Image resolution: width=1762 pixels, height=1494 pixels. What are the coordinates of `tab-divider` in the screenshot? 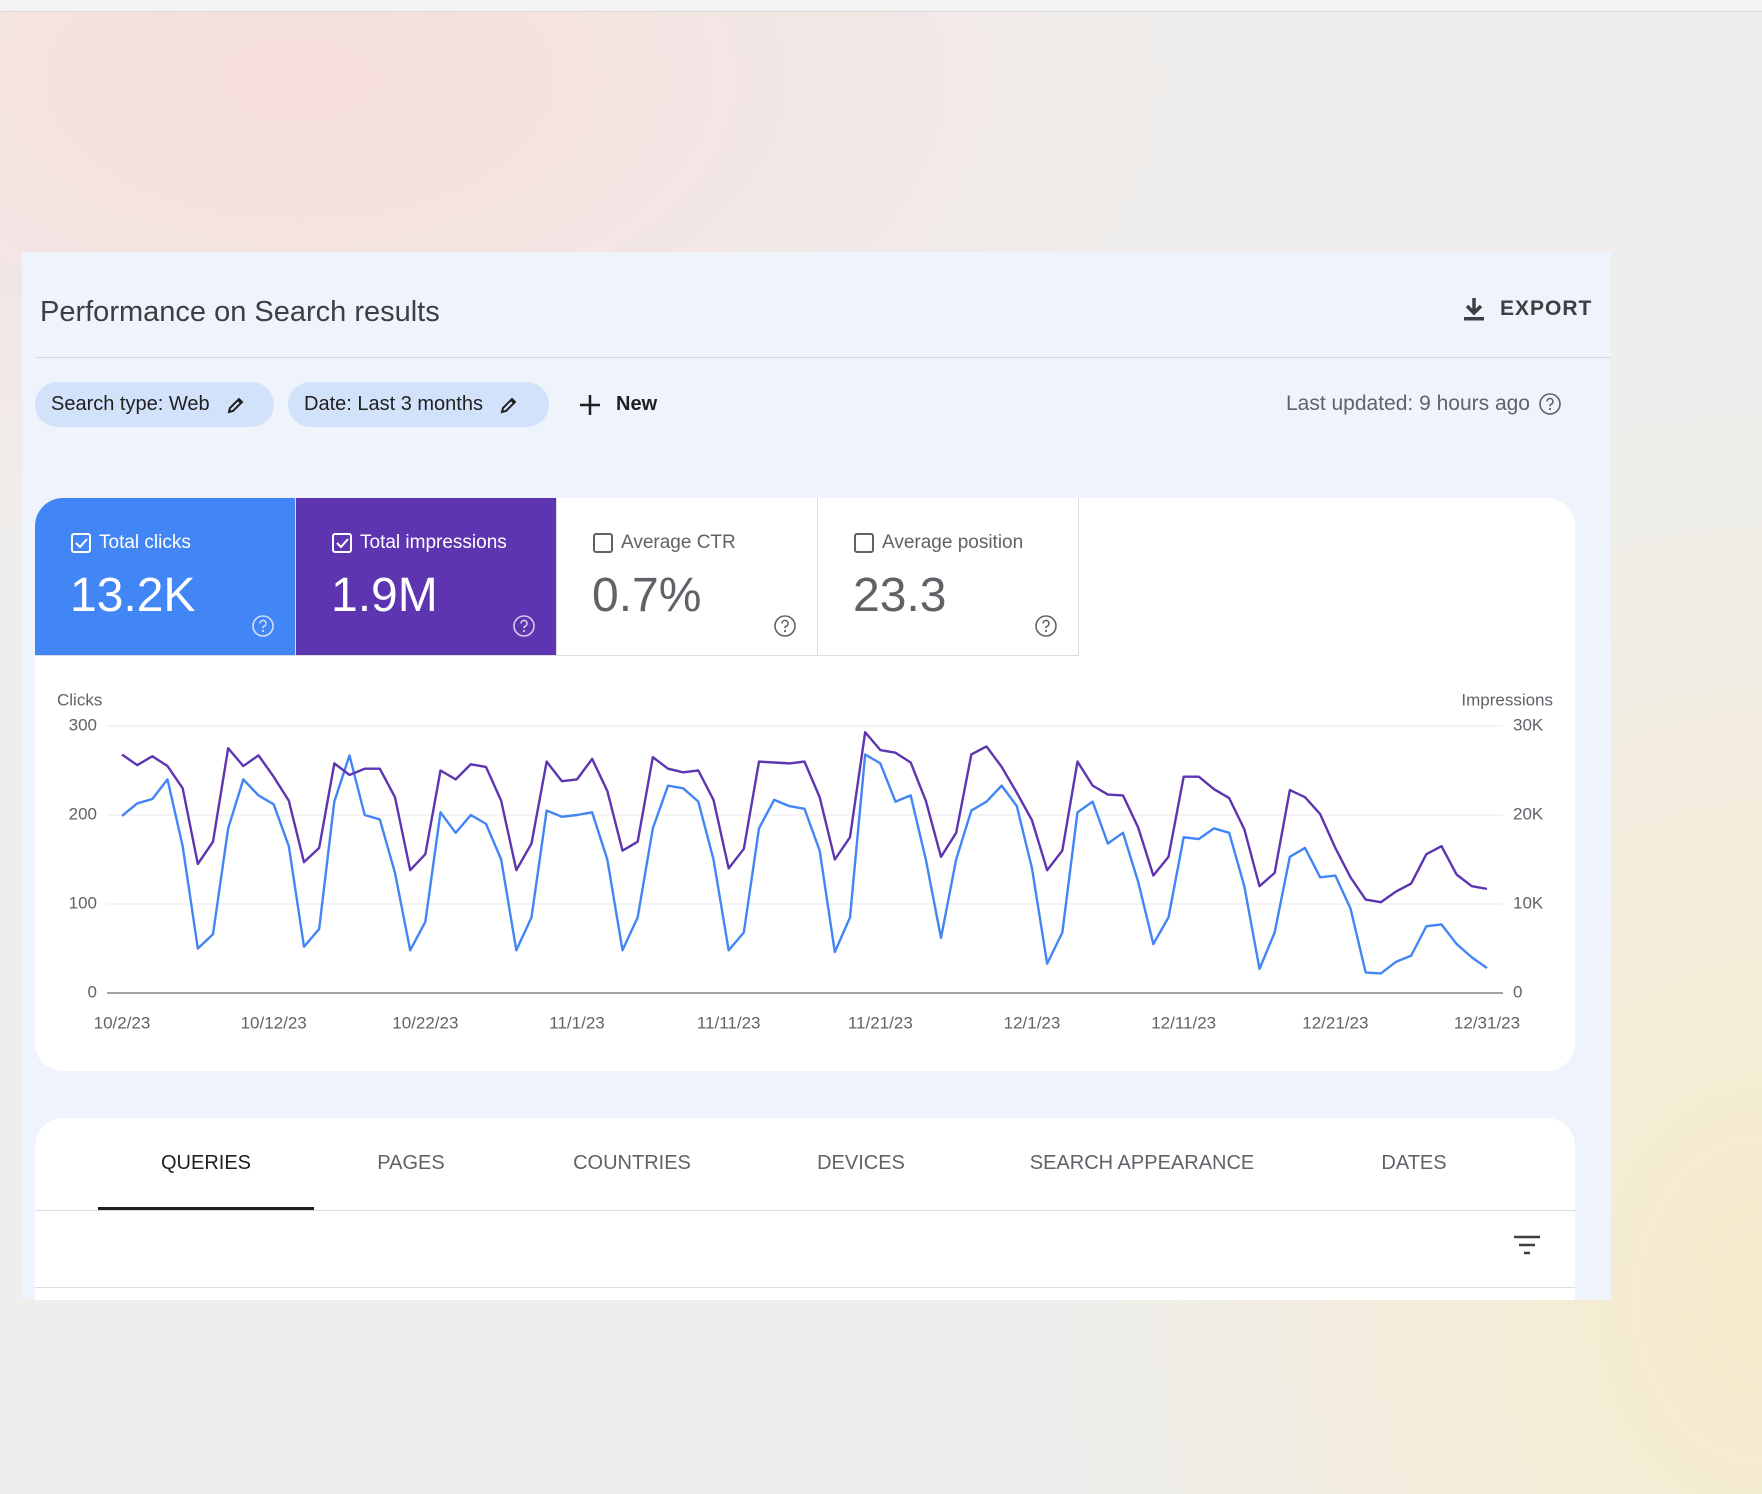 It's located at (805, 1210).